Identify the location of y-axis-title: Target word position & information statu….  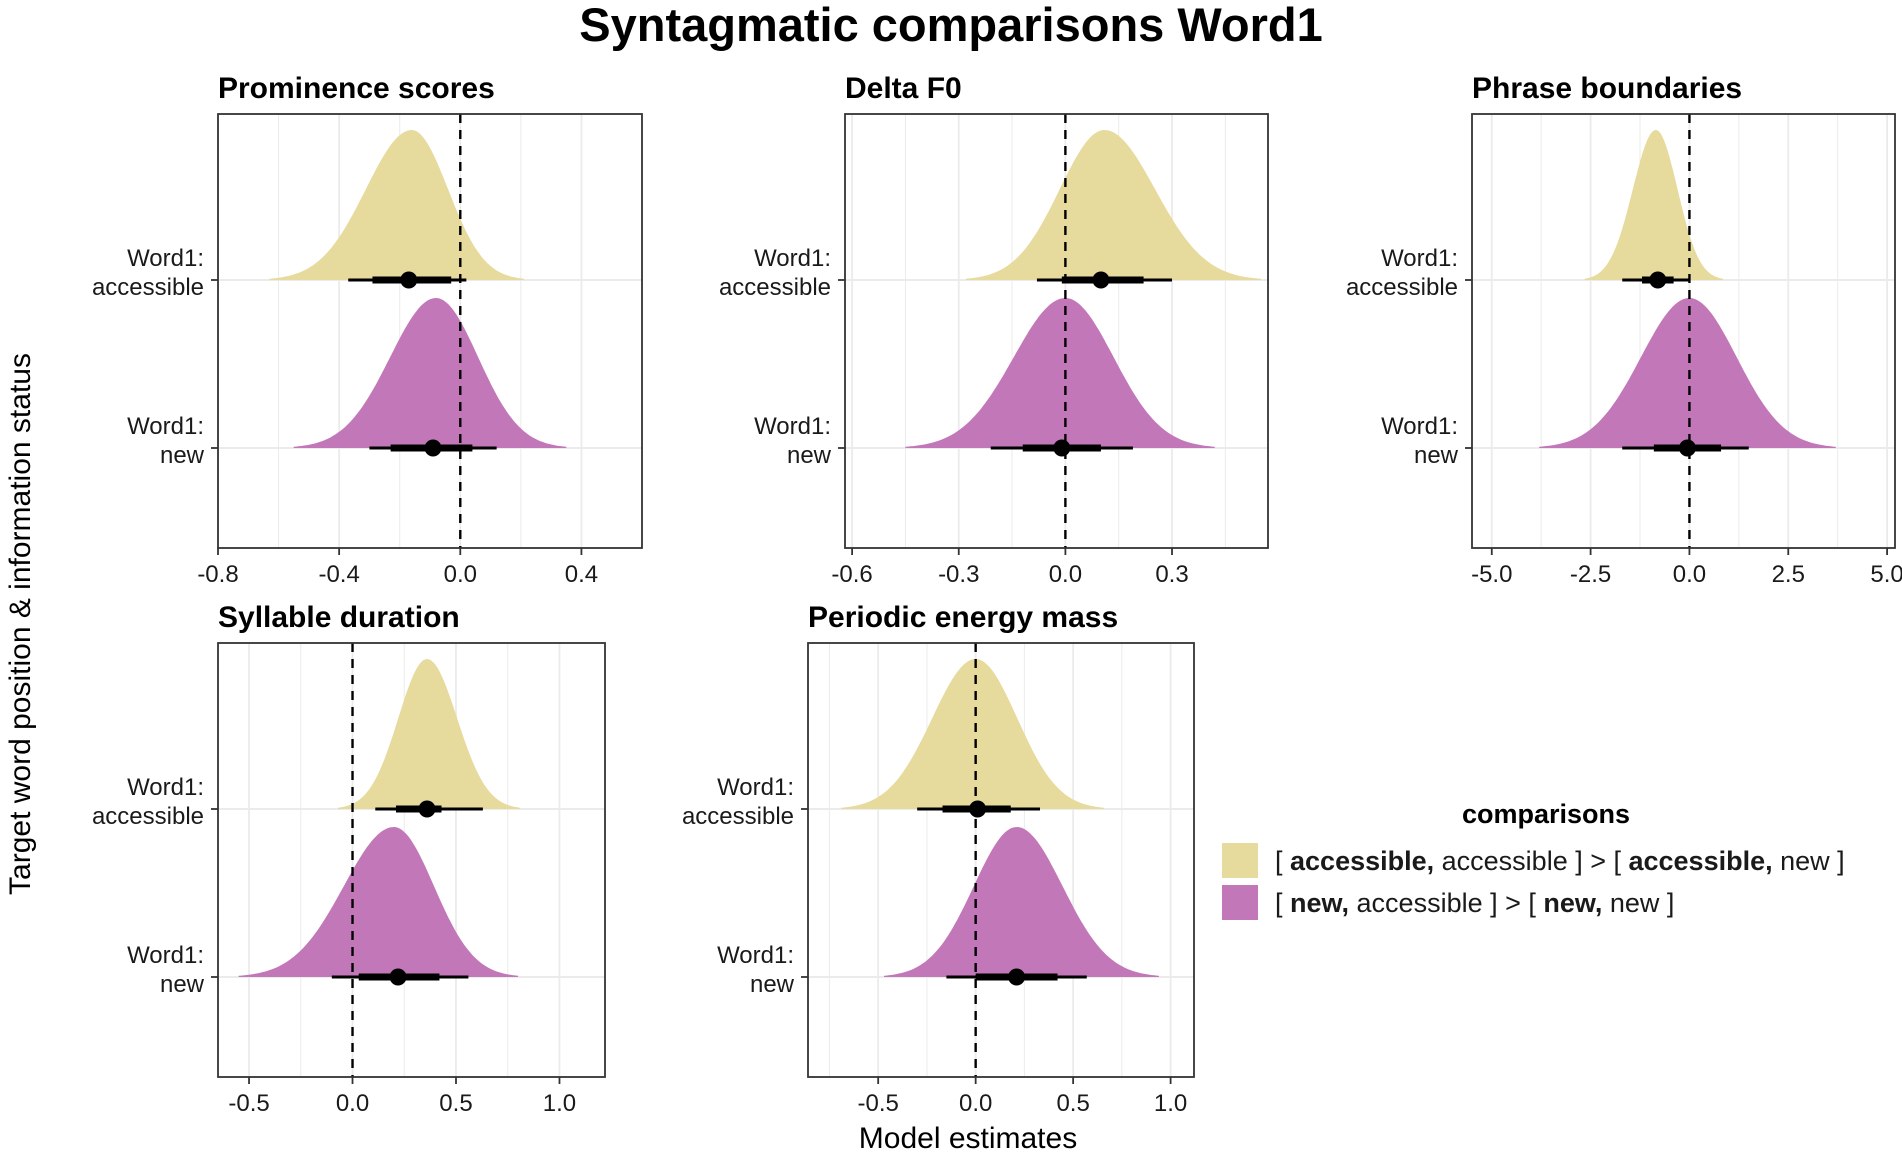
(20, 624).